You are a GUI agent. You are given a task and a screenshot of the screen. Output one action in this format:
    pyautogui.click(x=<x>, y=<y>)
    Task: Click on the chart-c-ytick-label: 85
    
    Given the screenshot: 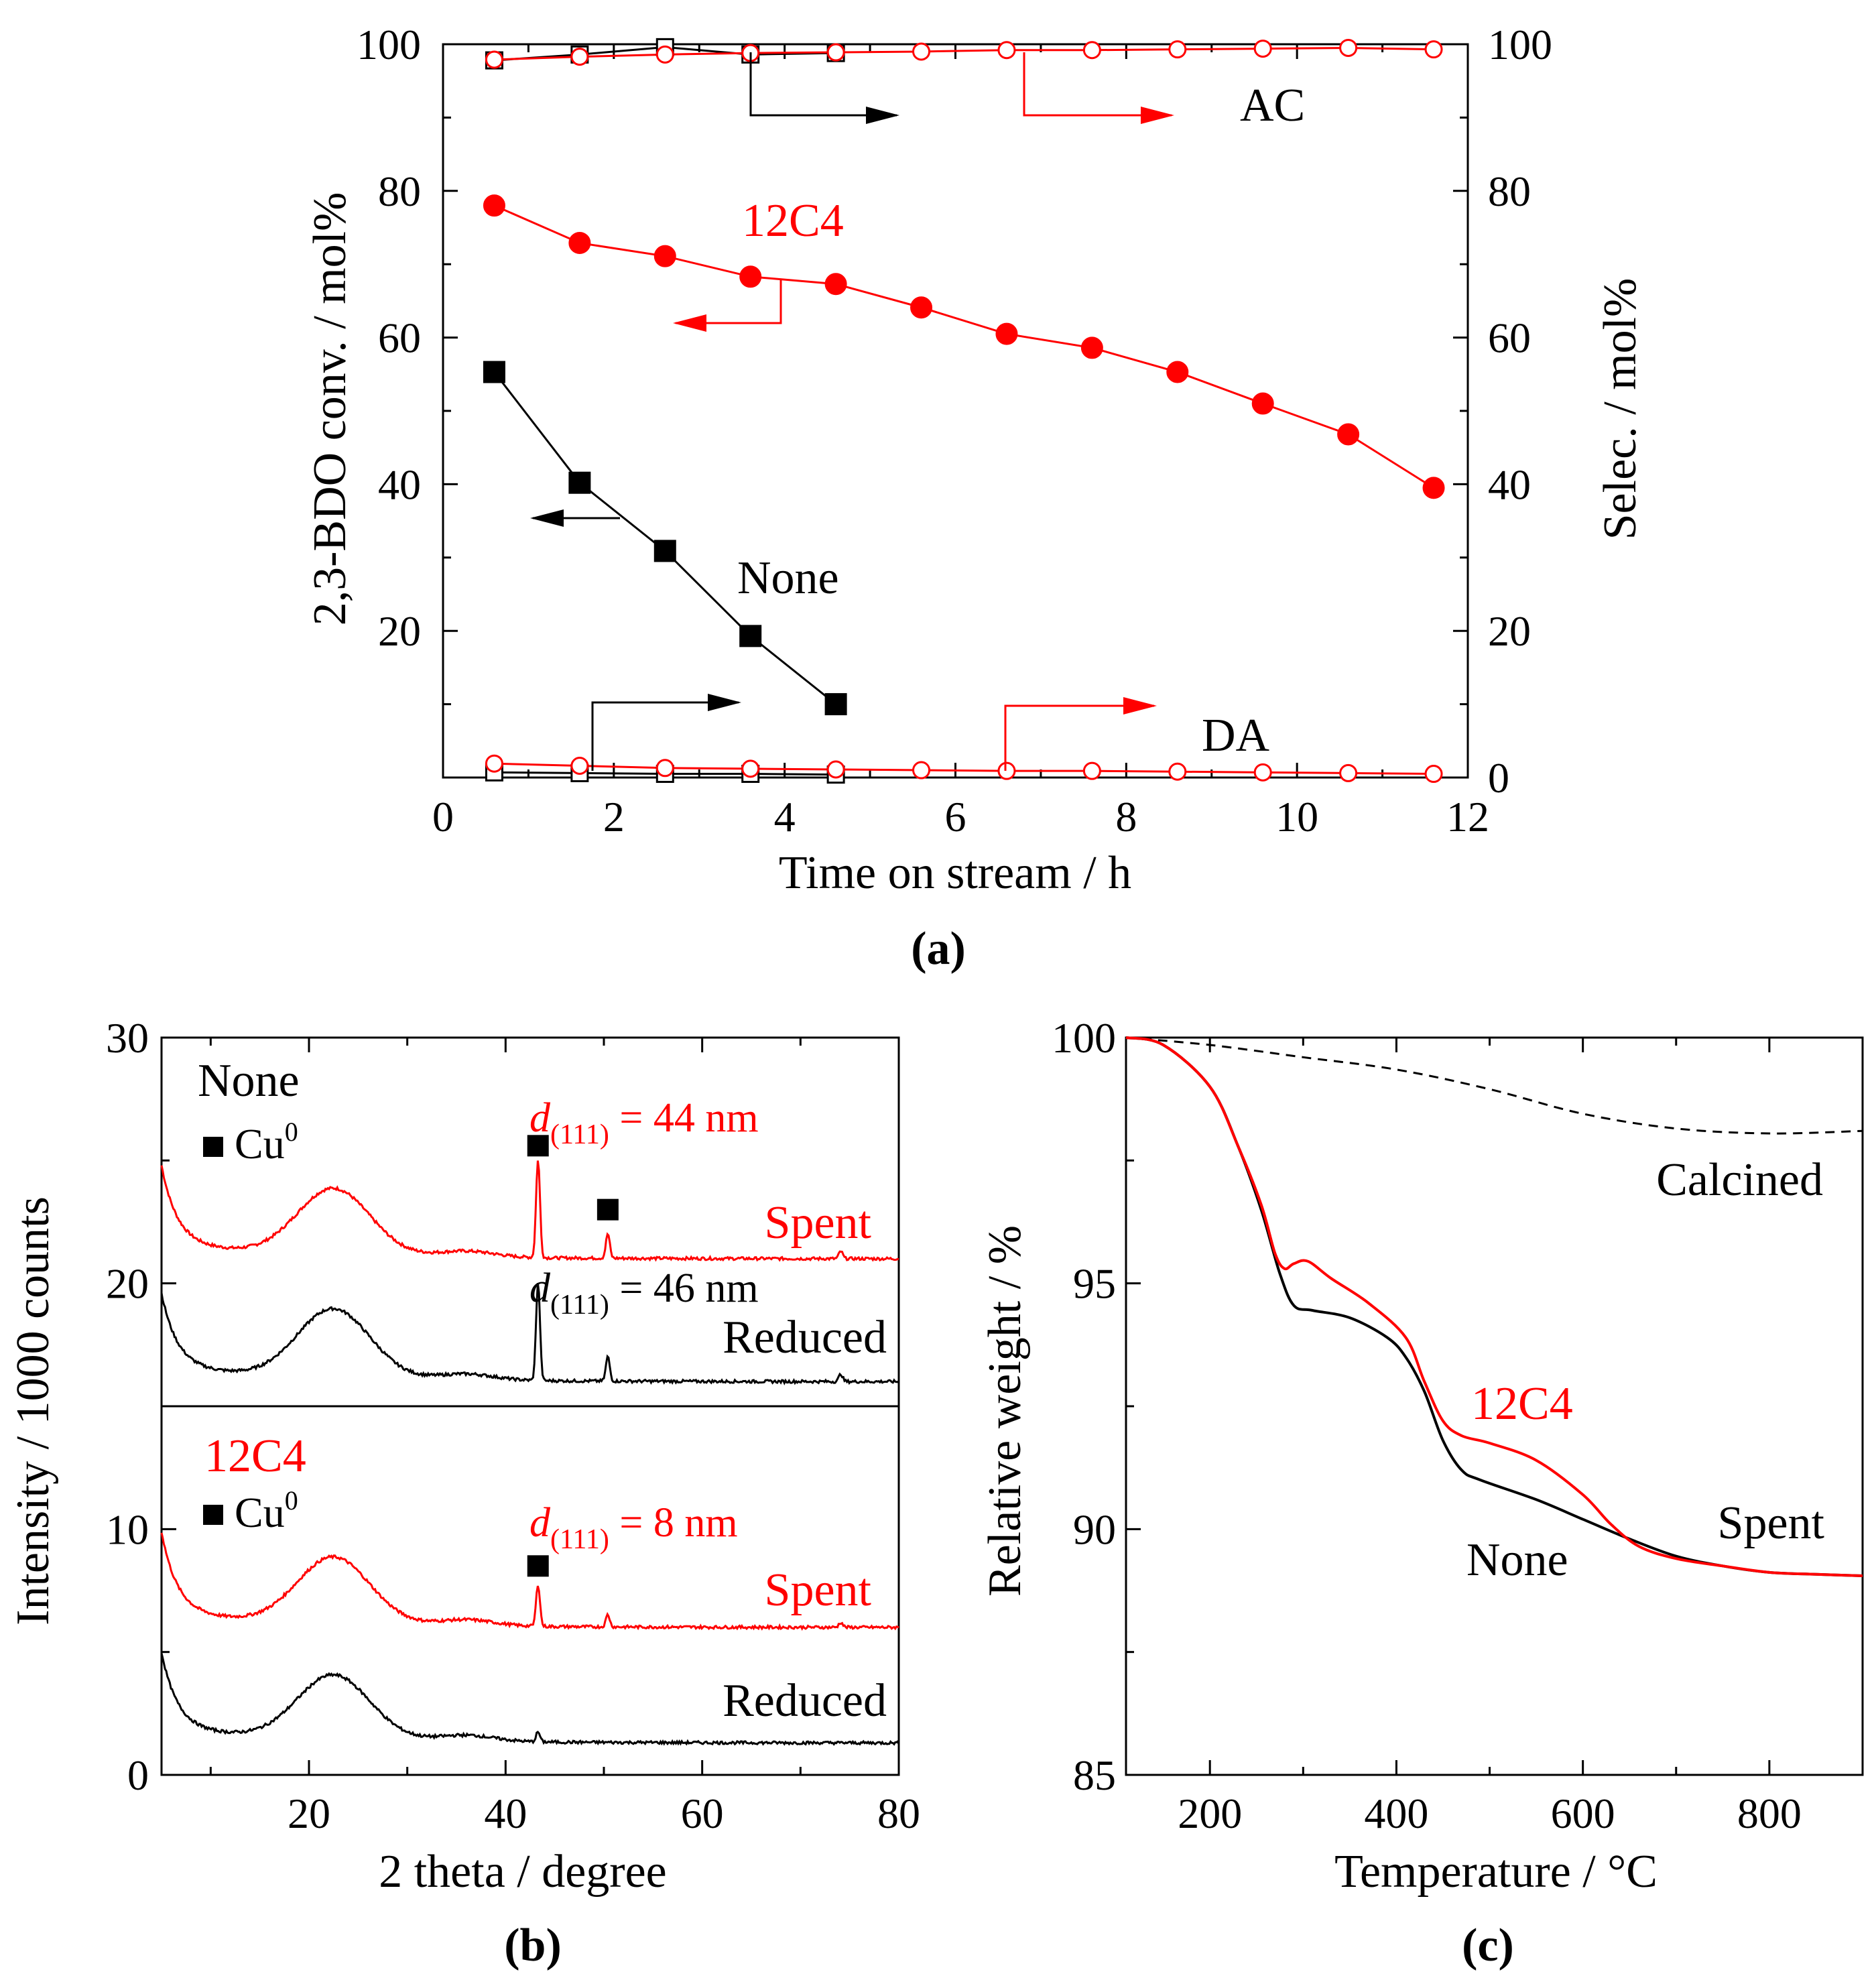 What is the action you would take?
    pyautogui.click(x=1094, y=1775)
    